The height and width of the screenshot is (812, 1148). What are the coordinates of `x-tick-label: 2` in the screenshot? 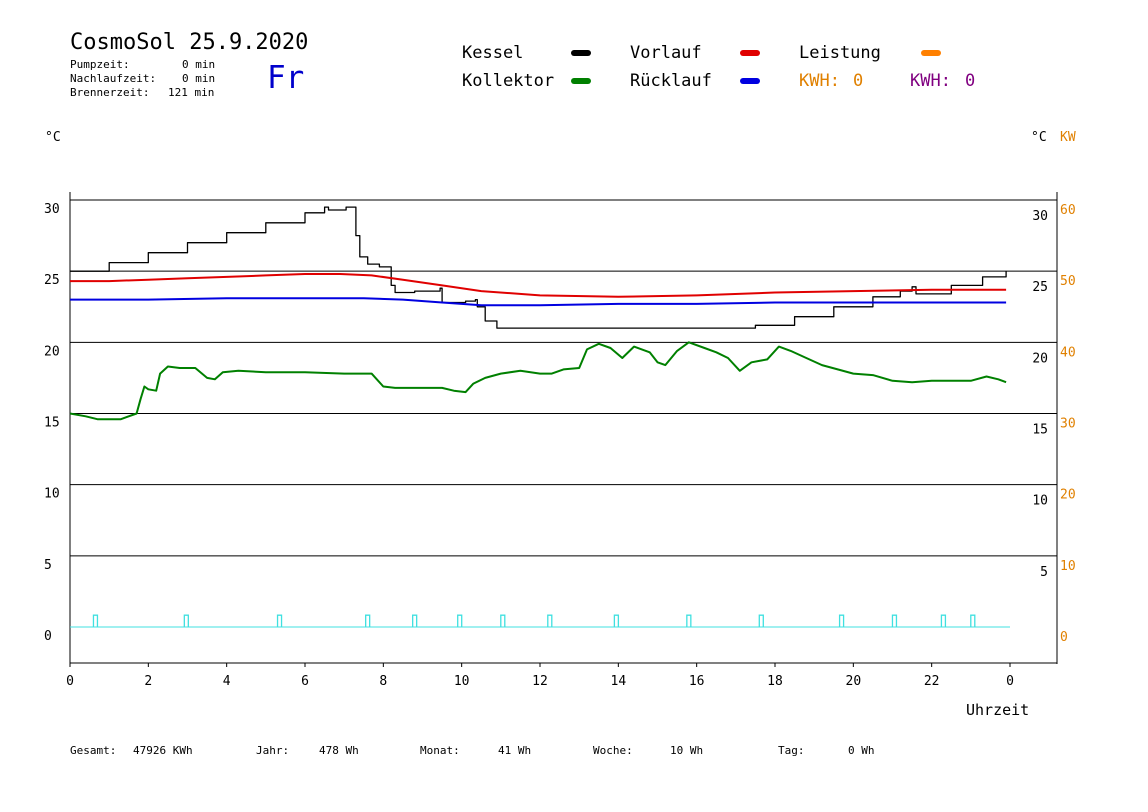 It's located at (148, 681).